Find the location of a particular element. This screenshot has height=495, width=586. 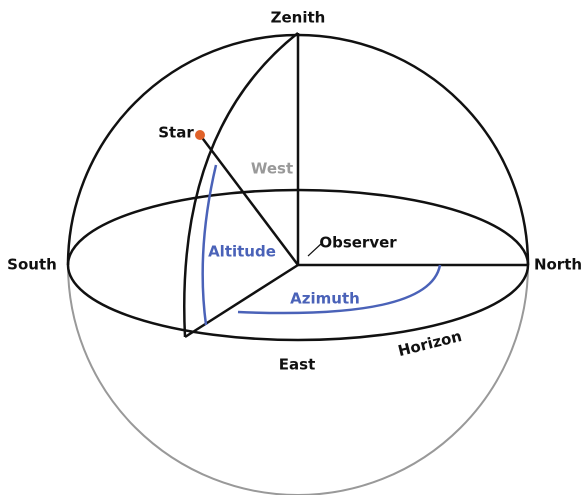

star-dot is located at coordinates (200, 135).